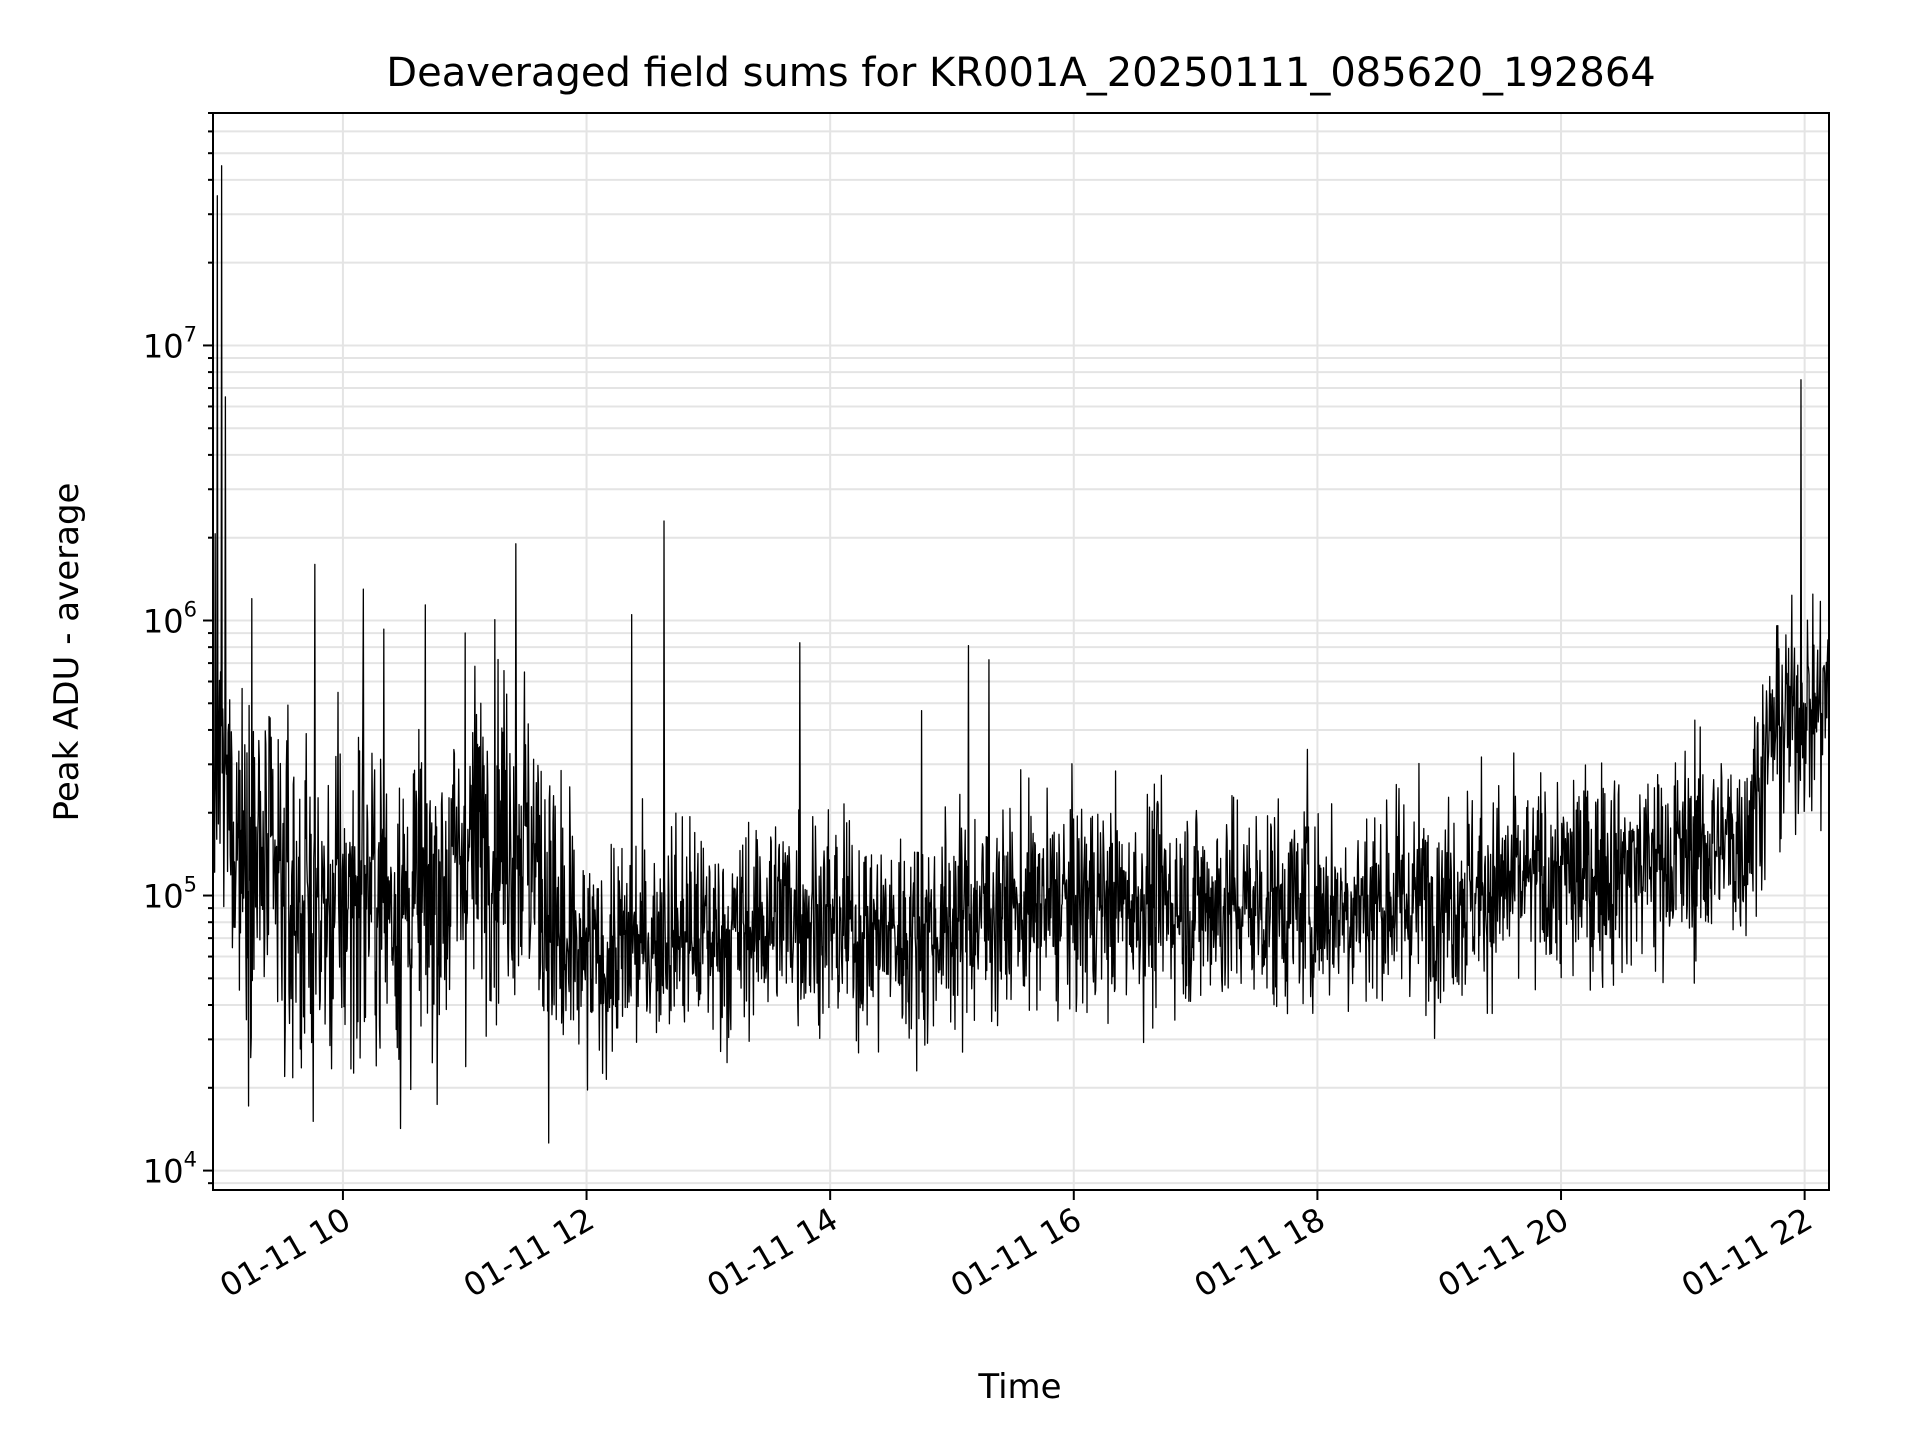 This screenshot has width=1920, height=1440. Describe the element at coordinates (178, 651) in the screenshot. I see `y-axis: 10⁴ 10⁵ 10⁶ 10⁷` at that location.